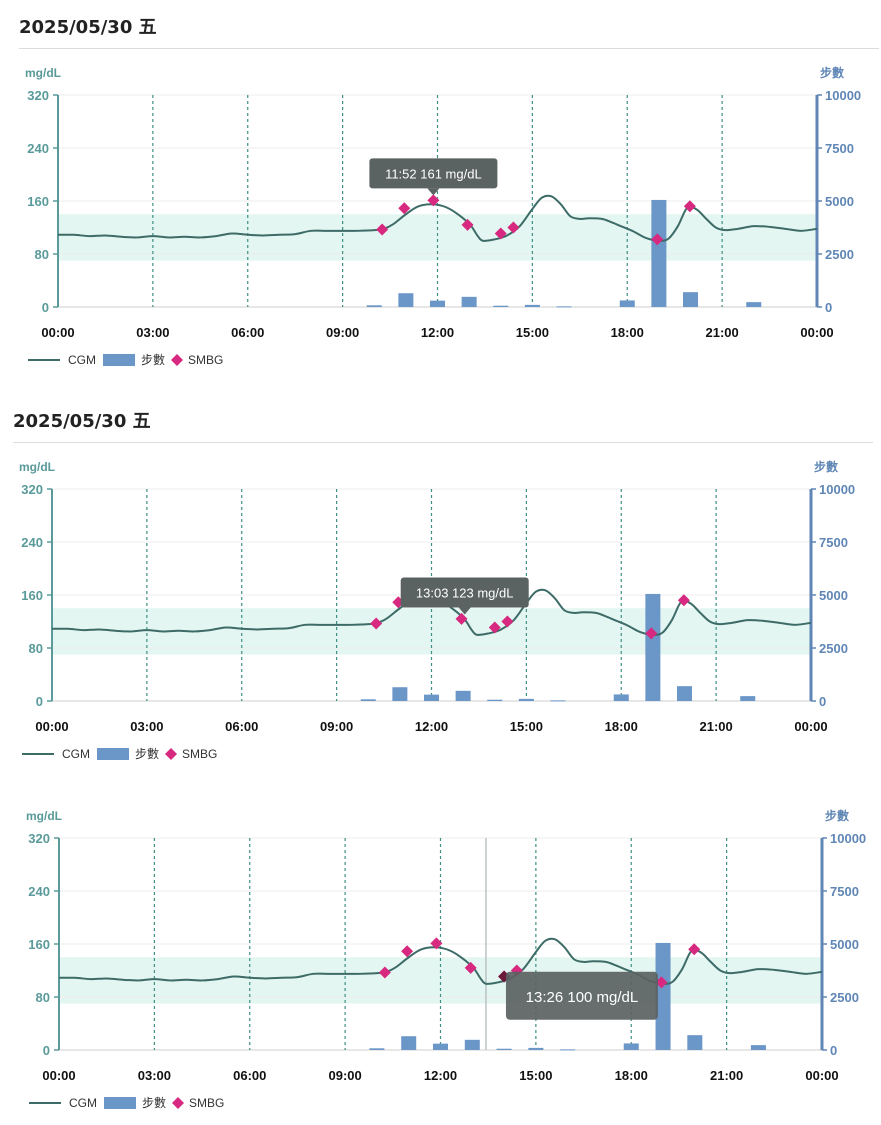 The width and height of the screenshot is (881, 1125). I want to click on left-tick-label: 0, so click(45, 307).